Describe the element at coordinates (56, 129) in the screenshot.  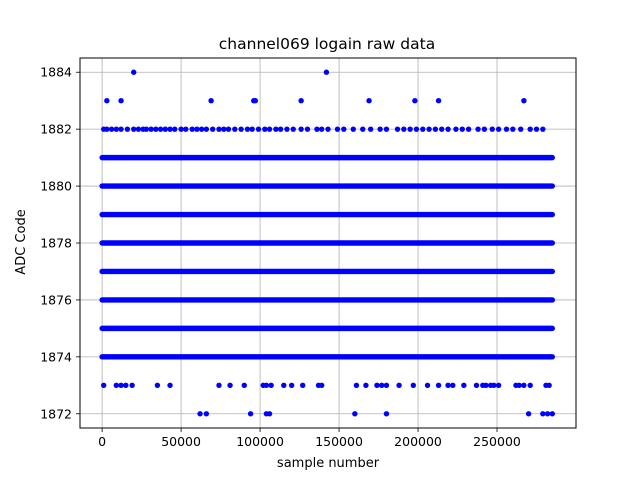
I see `y-tick-label: 1882` at that location.